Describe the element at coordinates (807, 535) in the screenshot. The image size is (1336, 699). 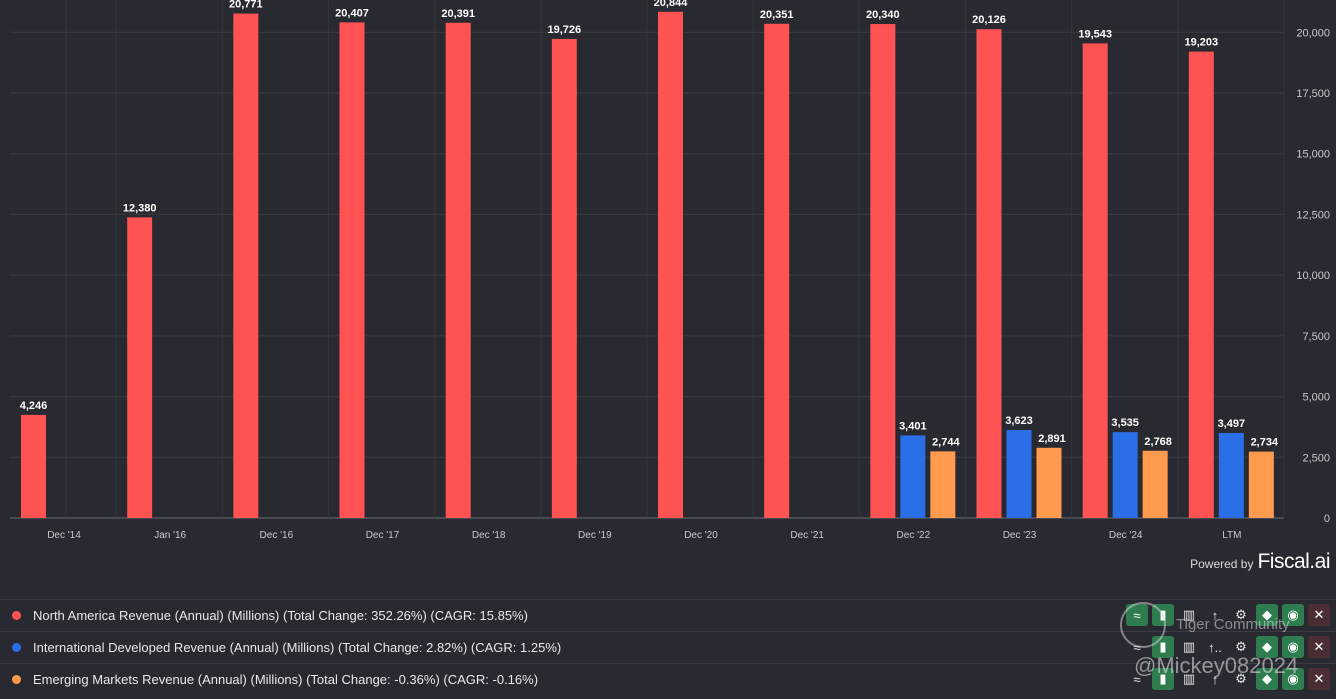
I see `x-tick-label: Dec '21` at that location.